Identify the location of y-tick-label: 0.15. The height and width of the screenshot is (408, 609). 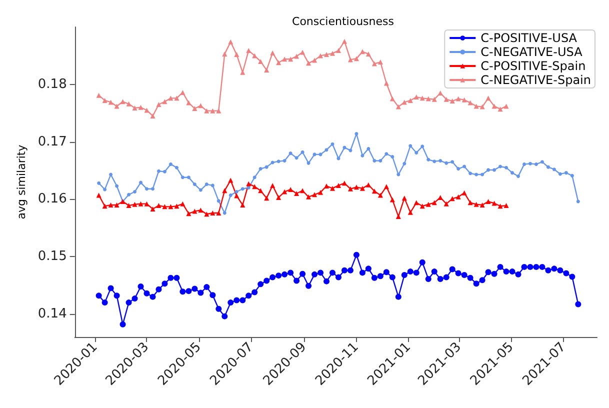
(52, 256).